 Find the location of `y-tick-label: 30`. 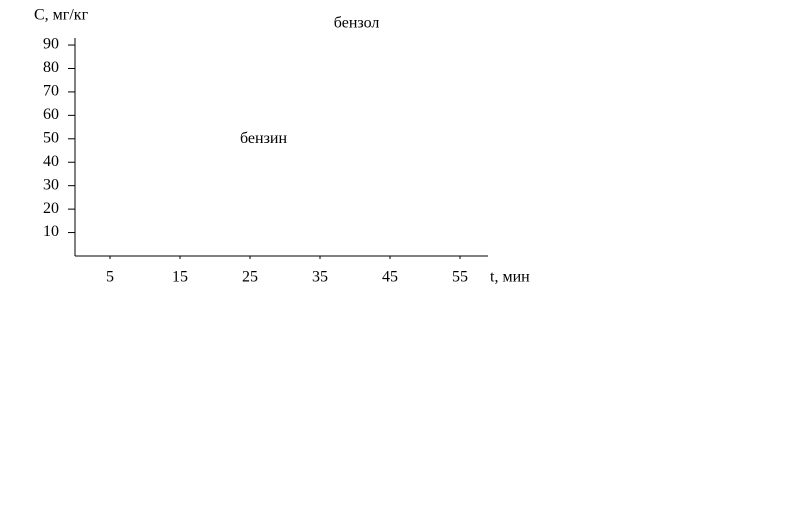

y-tick-label: 30 is located at coordinates (51, 184).